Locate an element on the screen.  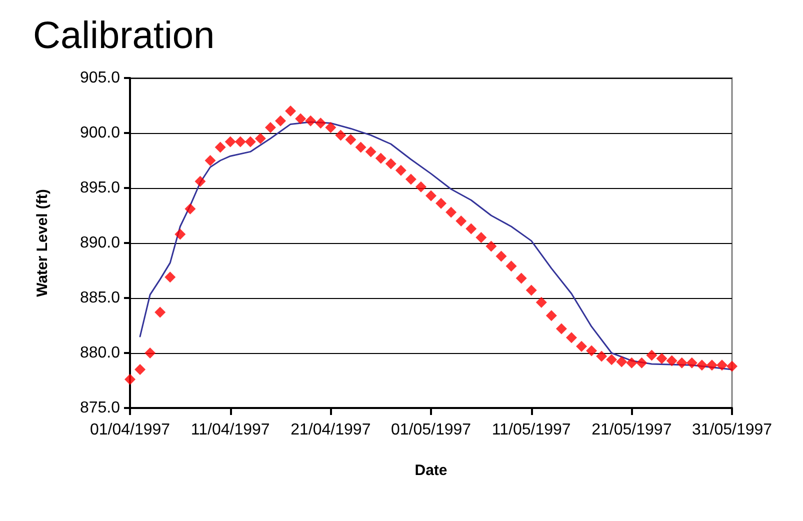
x-tick-label: 11/04/1997 is located at coordinates (230, 430).